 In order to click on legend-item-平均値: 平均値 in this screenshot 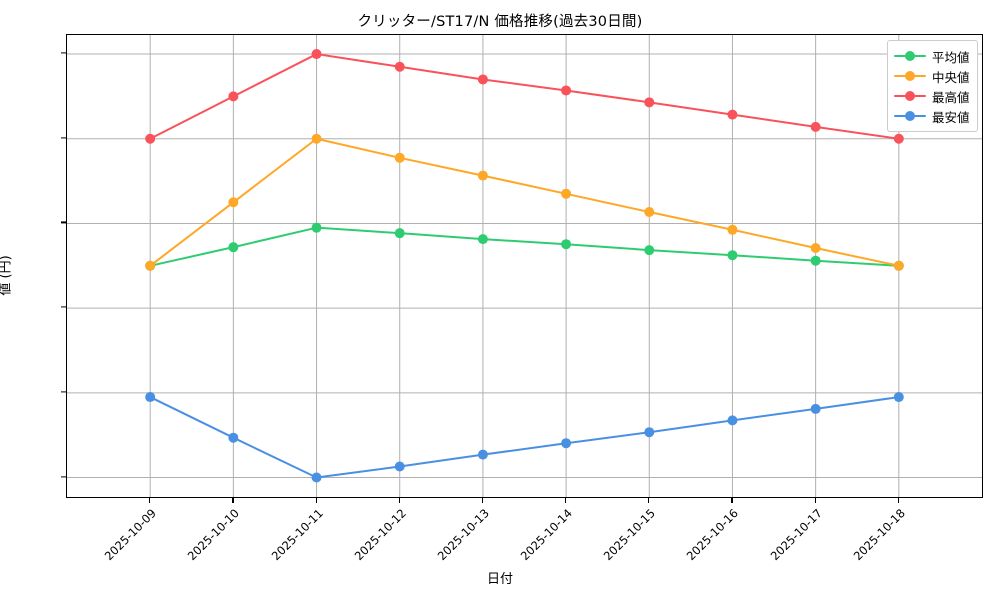, I will do `click(932, 56)`.